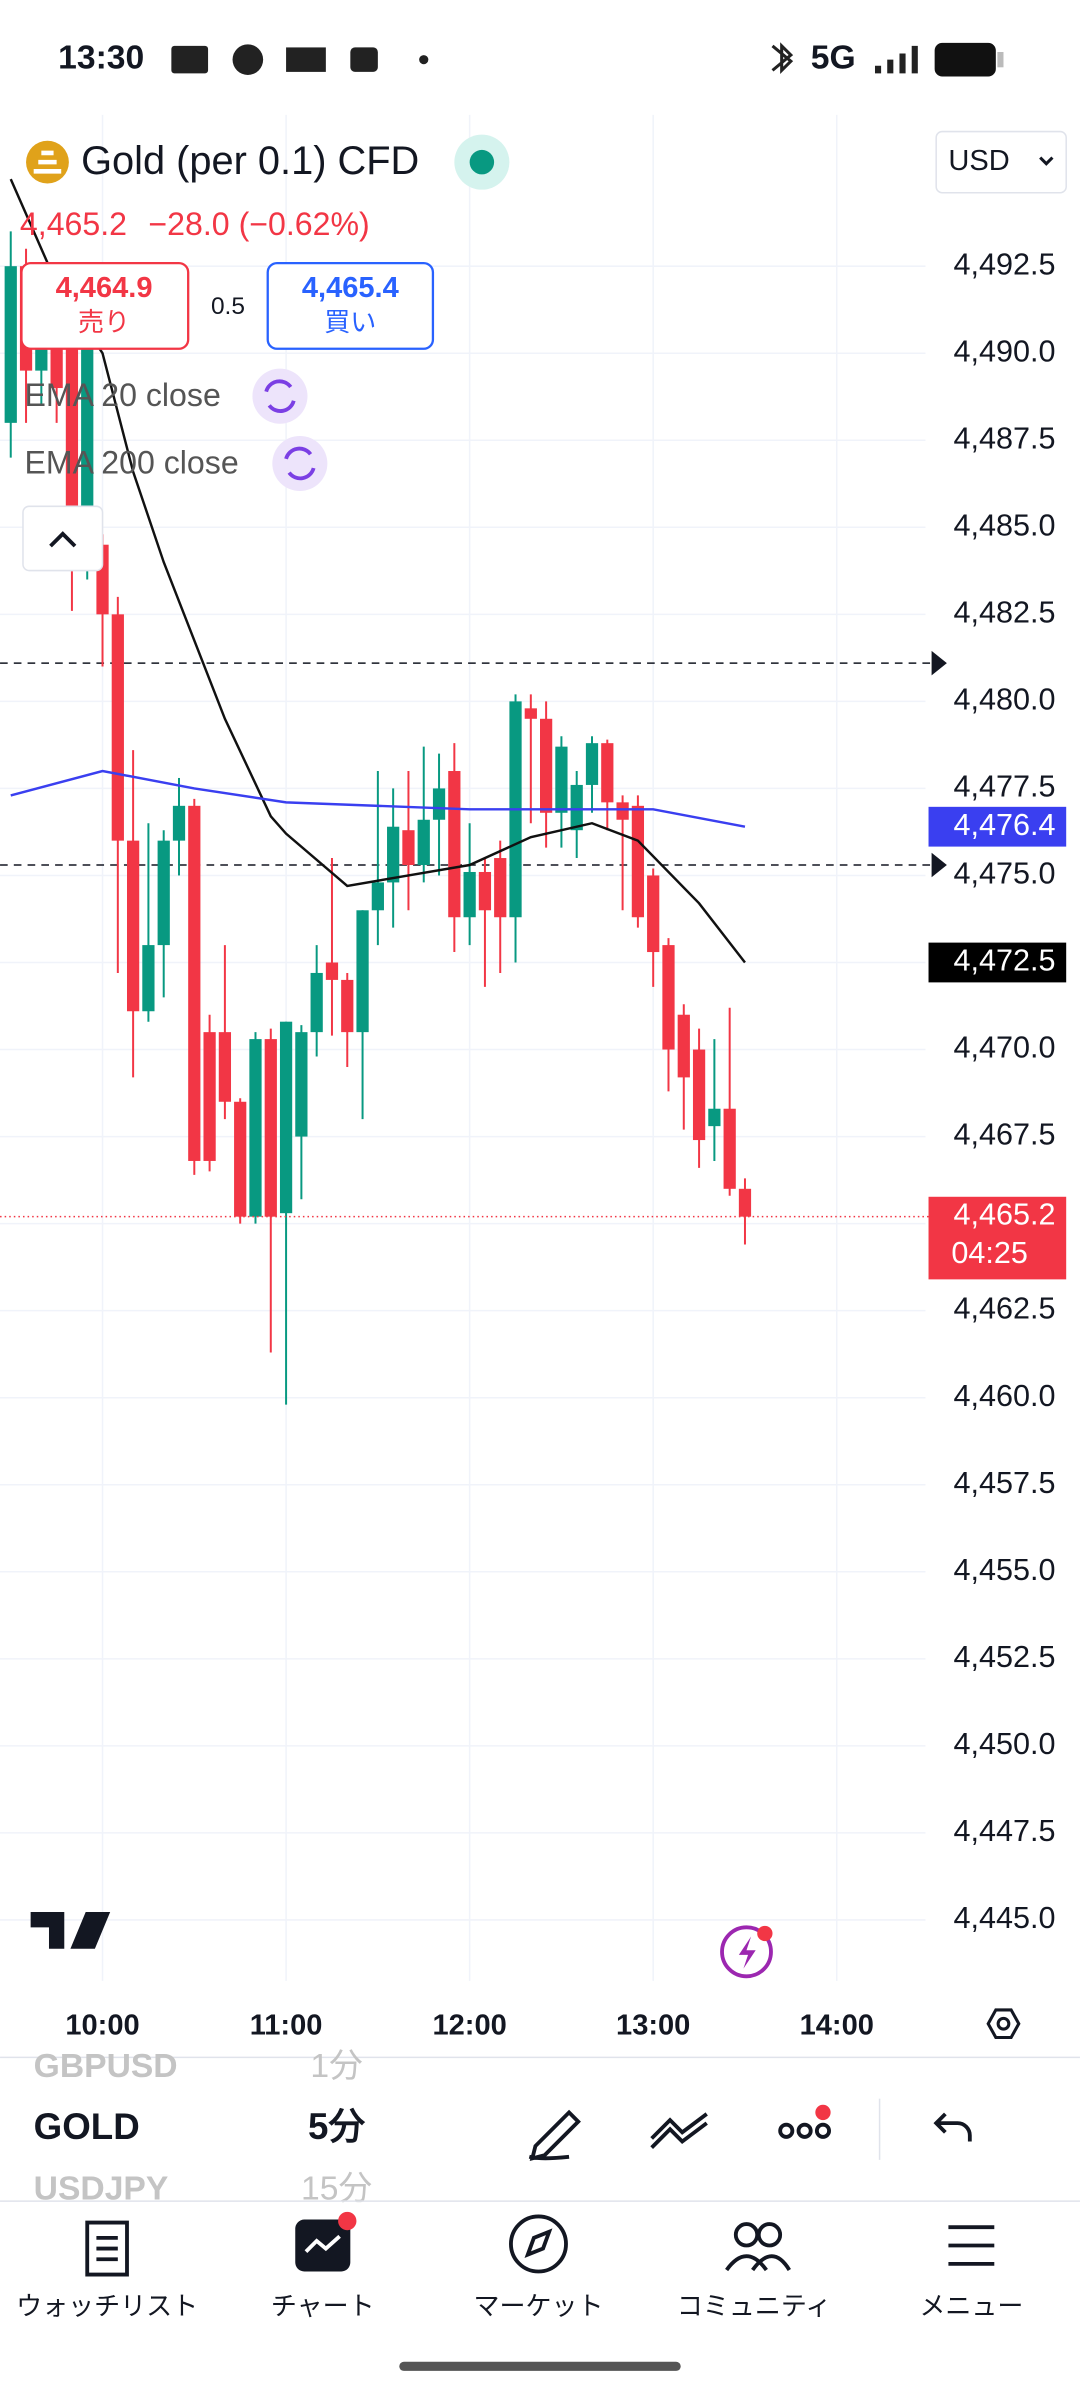  What do you see at coordinates (1004, 1135) in the screenshot?
I see `y-tick-label: 4,467.5` at bounding box center [1004, 1135].